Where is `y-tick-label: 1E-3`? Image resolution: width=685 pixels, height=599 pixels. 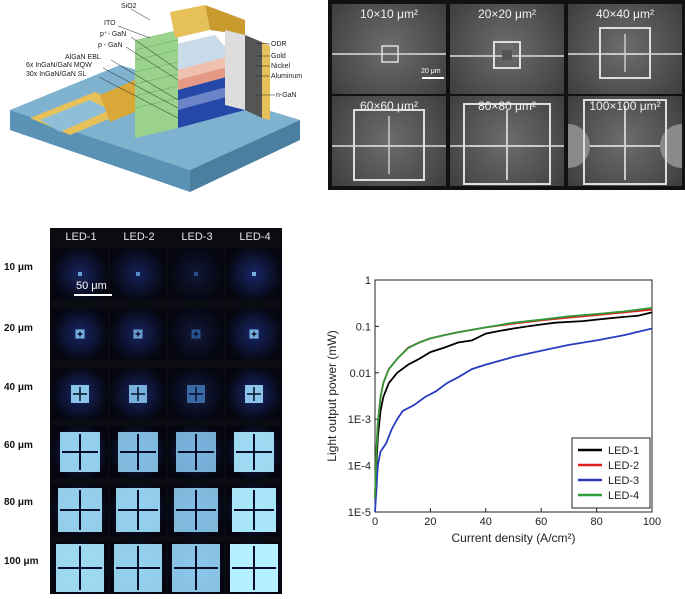
y-tick-label: 1E-3 is located at coordinates (359, 420).